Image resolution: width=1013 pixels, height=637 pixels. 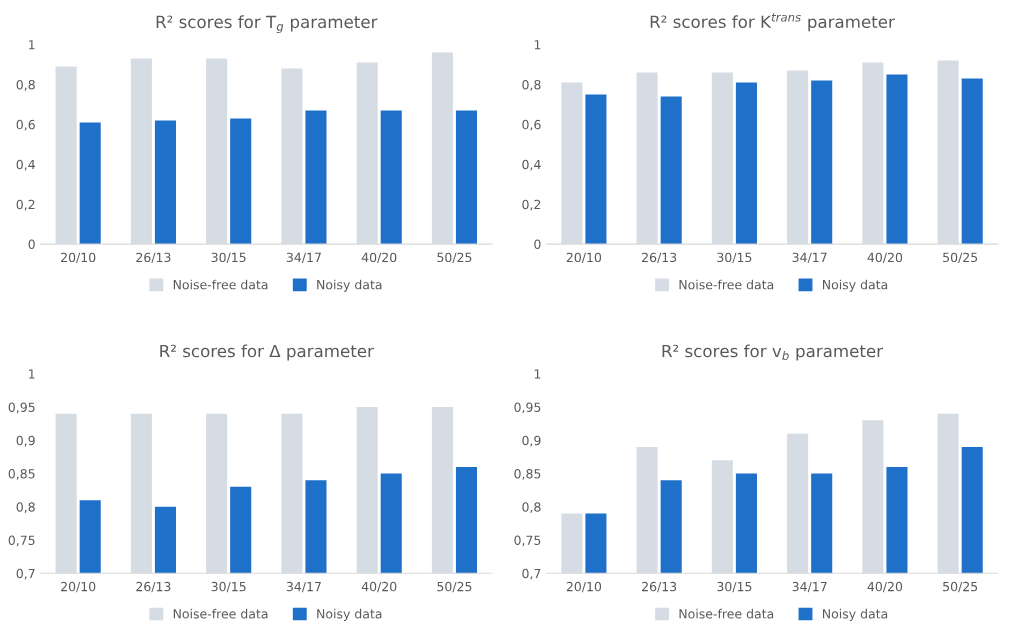 I want to click on chart-title: R² scores for K$^{trans}$ parameter, so click(x=772, y=22).